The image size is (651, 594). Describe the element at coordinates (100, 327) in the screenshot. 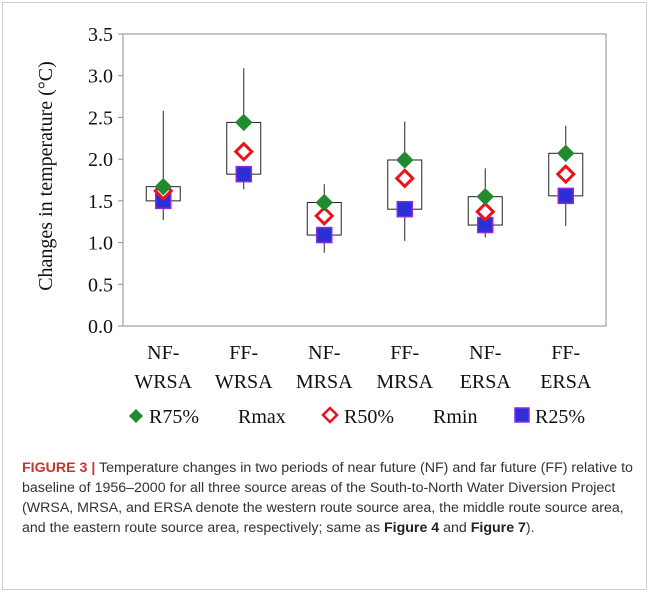

I see `y-tick-label: 0.0` at that location.